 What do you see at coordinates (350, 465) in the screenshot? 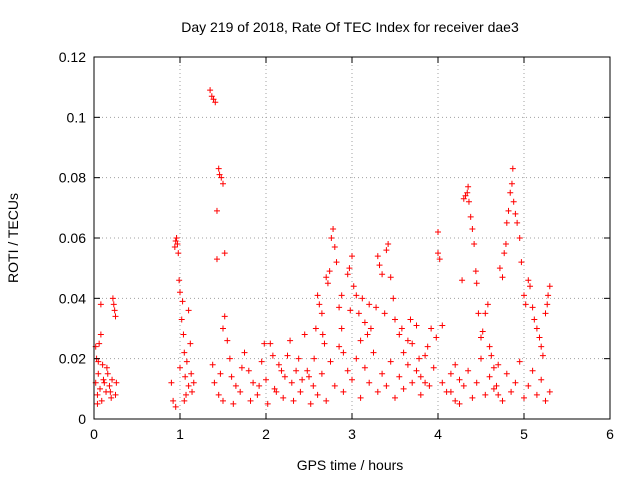
I see `x-axis-label: GPS time / hours` at bounding box center [350, 465].